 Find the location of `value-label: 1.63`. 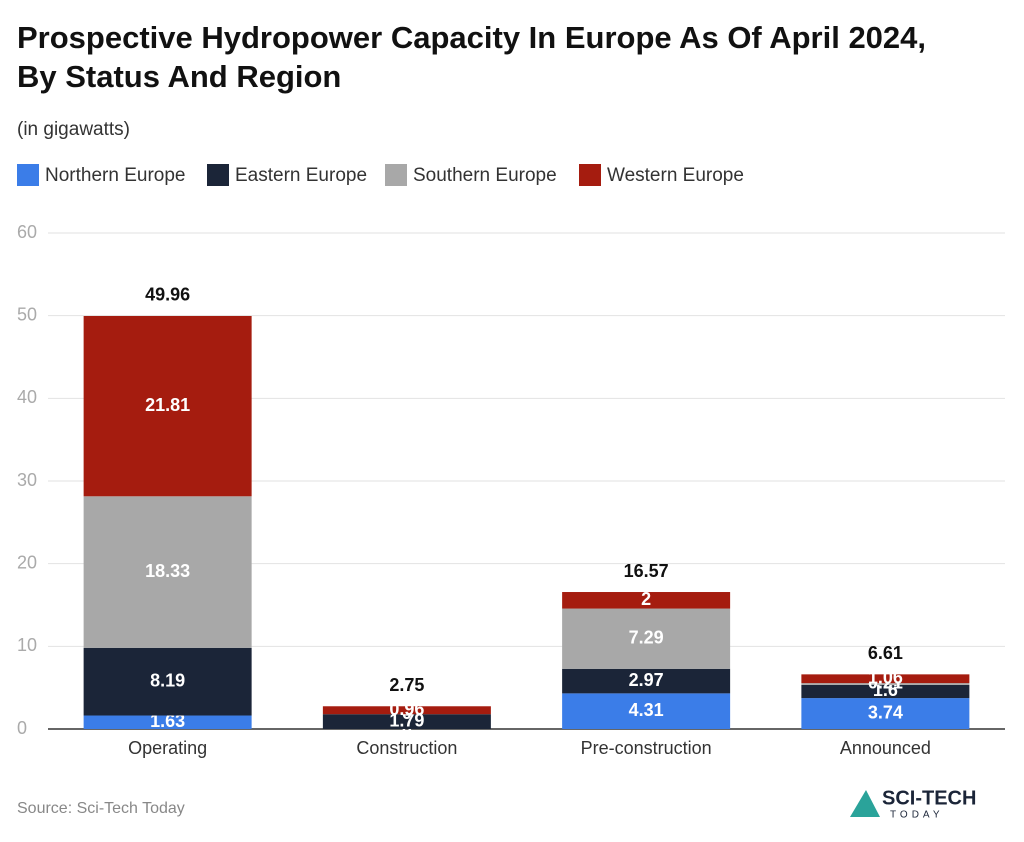

value-label: 1.63 is located at coordinates (167, 721).